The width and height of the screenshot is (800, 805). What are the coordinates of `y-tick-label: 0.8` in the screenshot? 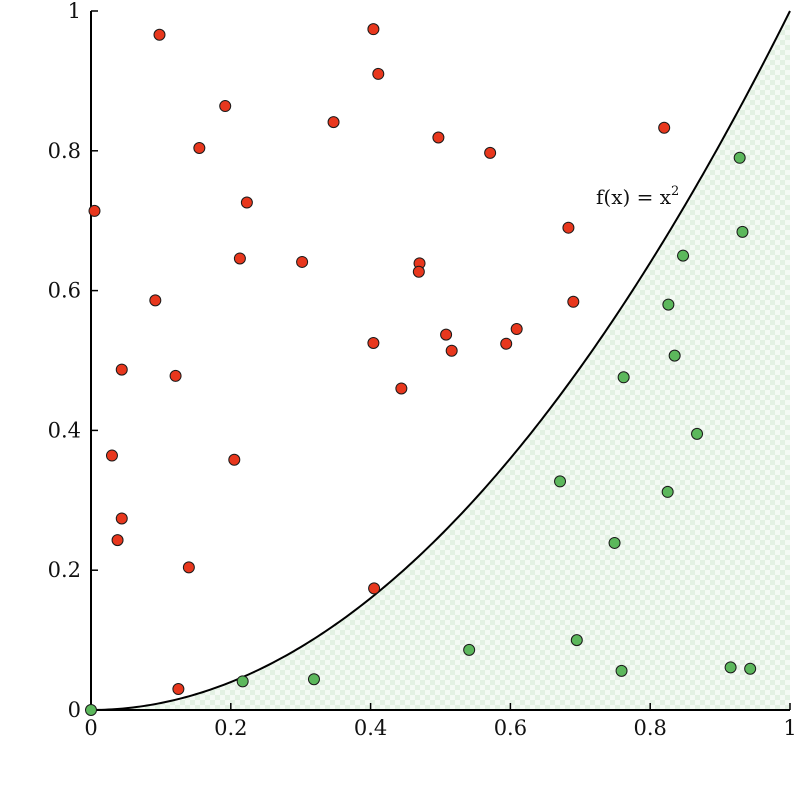 It's located at (64, 151).